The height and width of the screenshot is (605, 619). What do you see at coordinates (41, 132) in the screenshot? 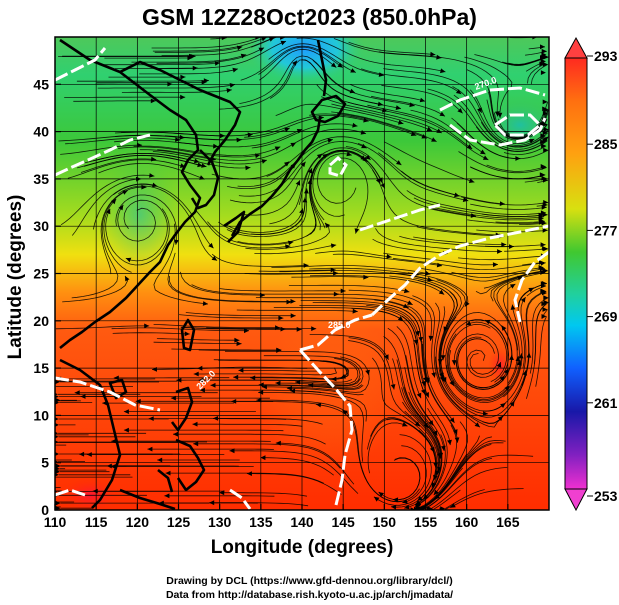
I see `y-tick-label: 40` at bounding box center [41, 132].